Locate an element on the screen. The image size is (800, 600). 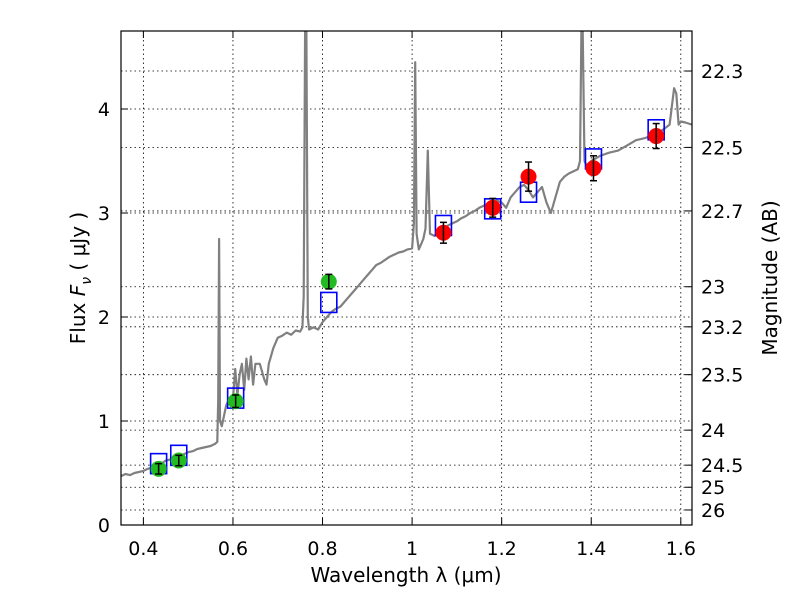
x-tick-label: 1.2 is located at coordinates (502, 549).